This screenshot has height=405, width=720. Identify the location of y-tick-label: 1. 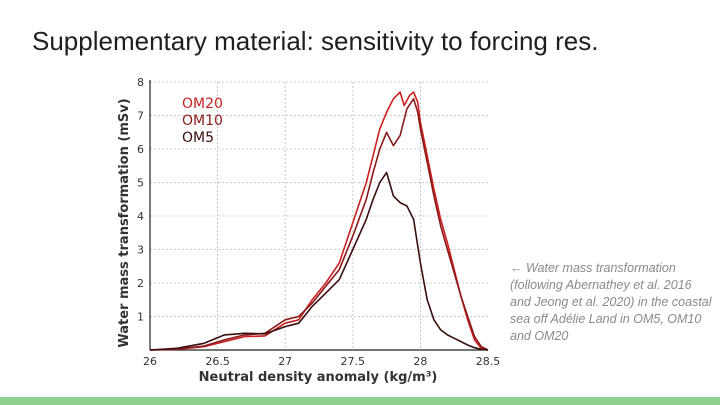
(140, 317).